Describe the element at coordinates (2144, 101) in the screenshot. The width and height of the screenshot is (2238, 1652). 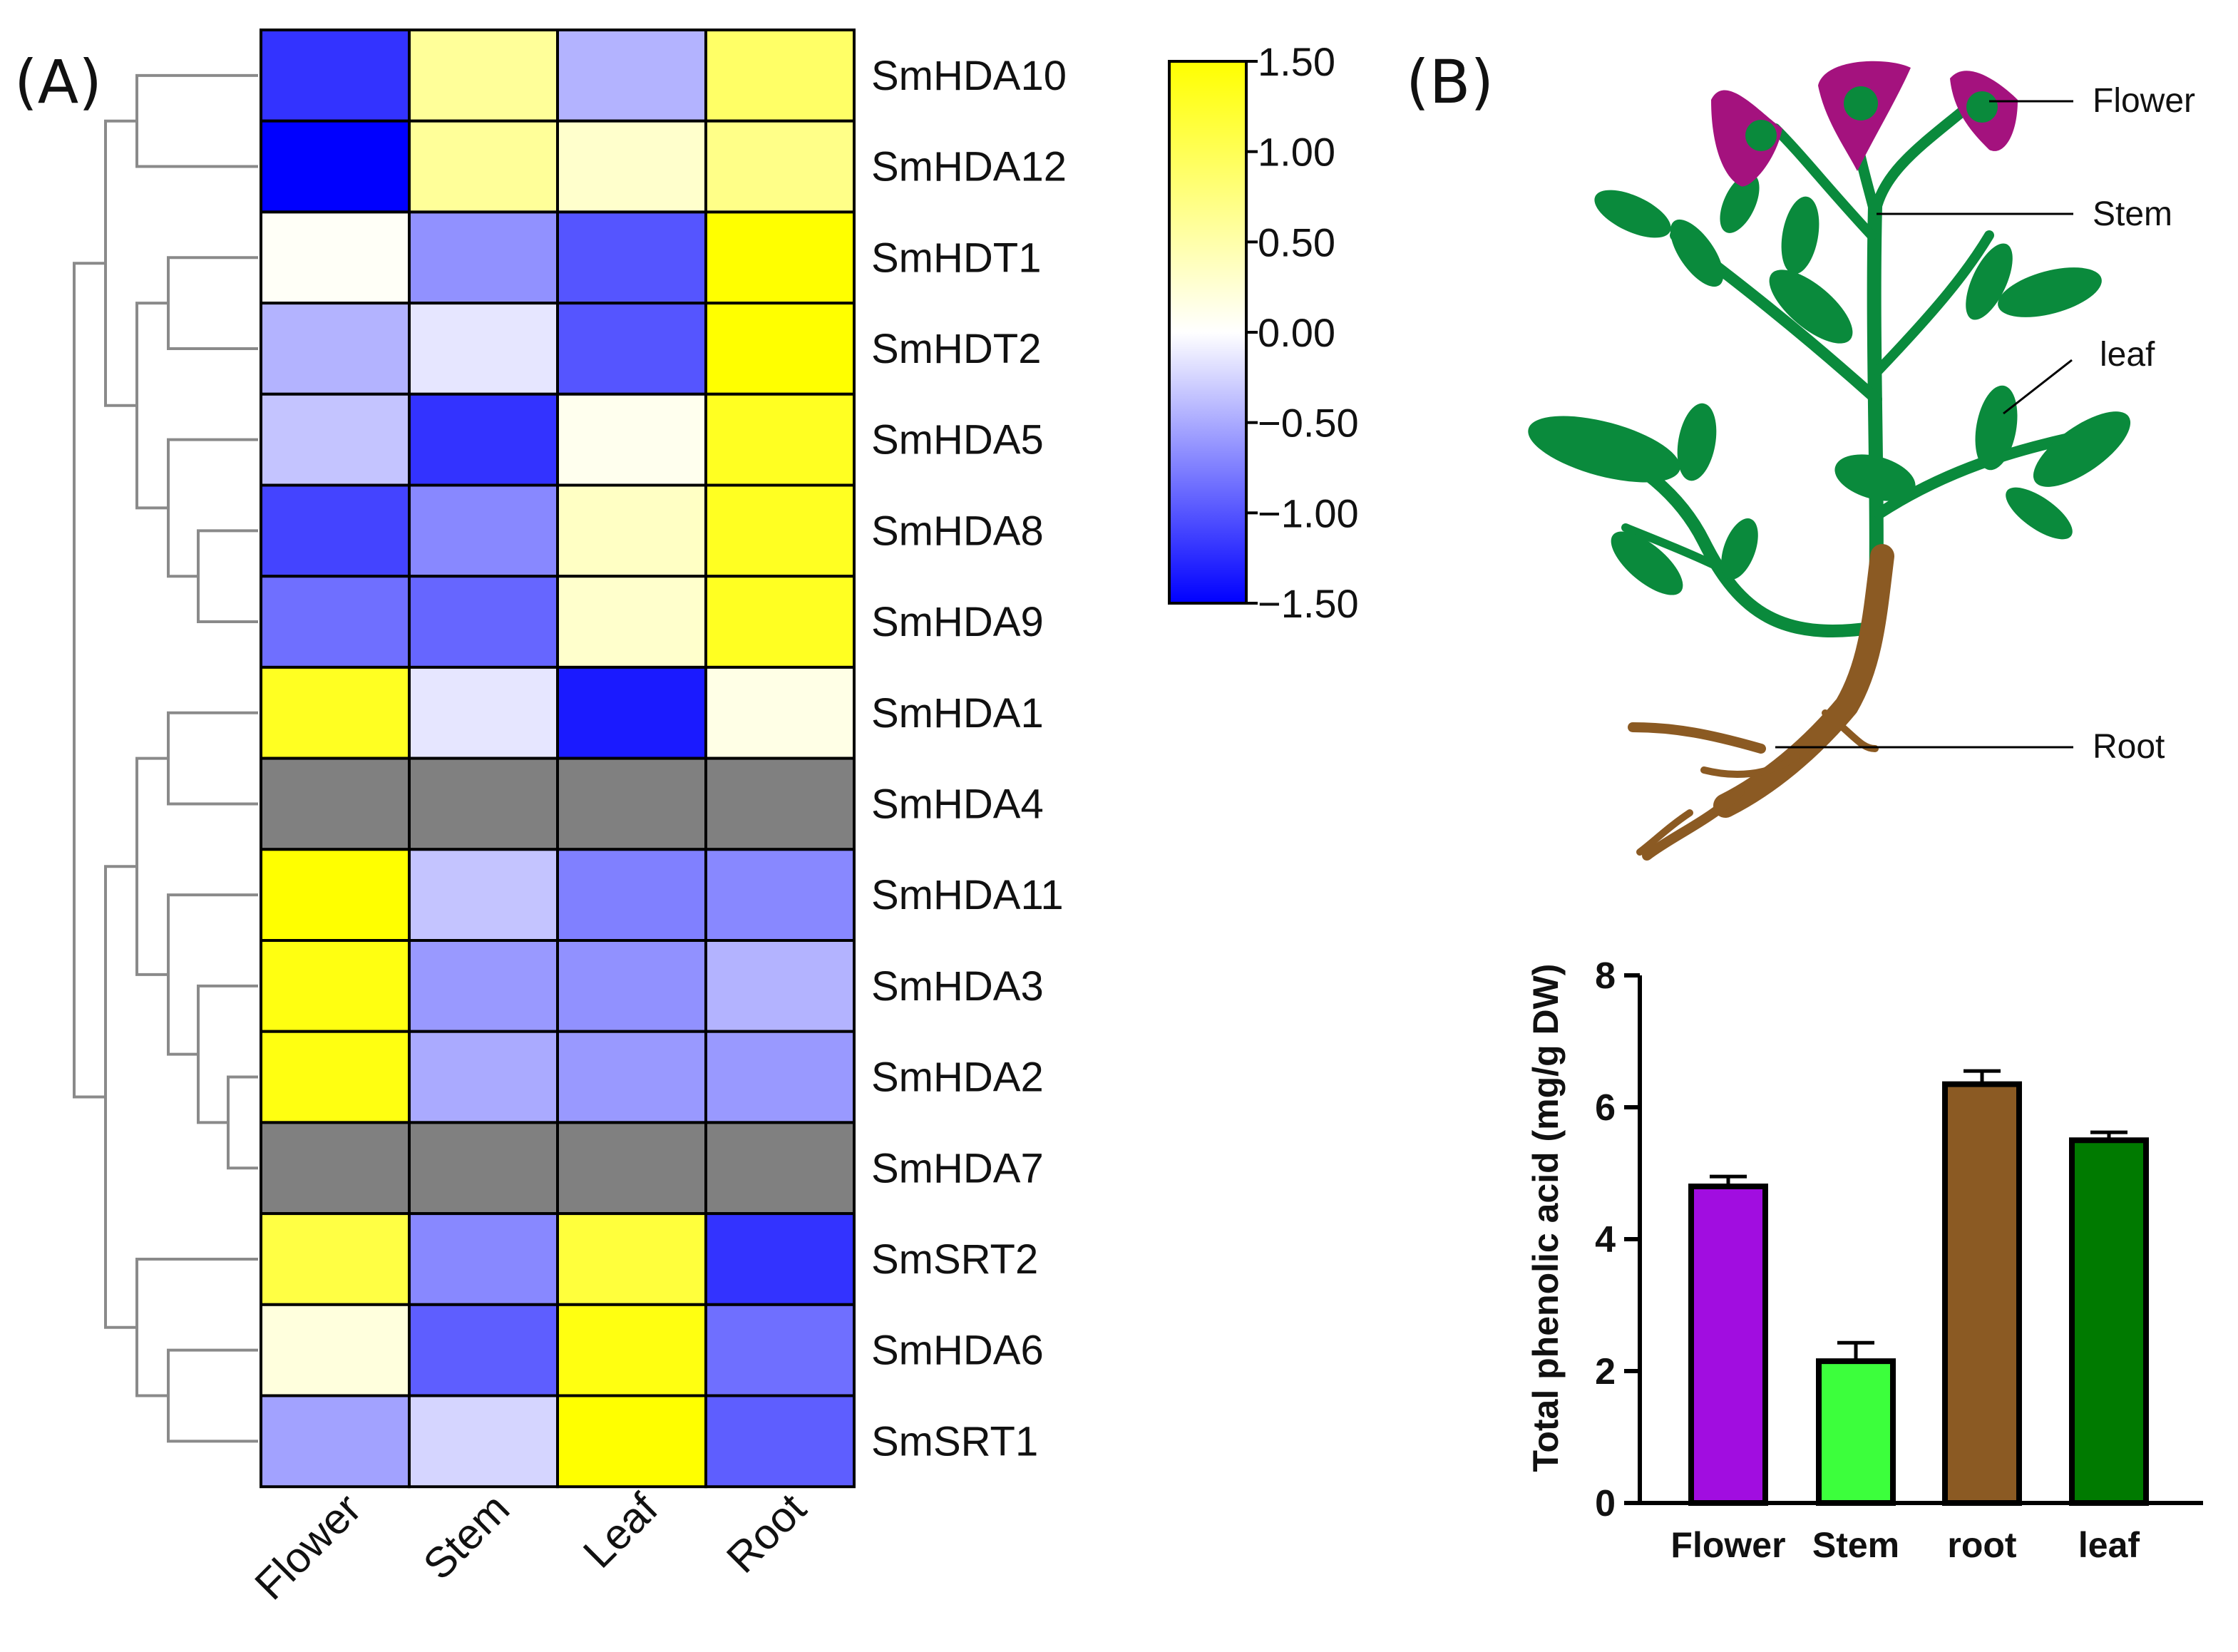
I see `plant-label-flower: Flower` at that location.